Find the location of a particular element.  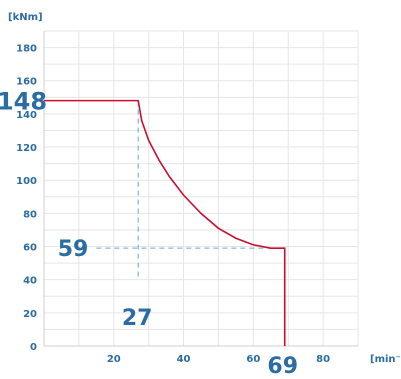

y-tick-label: 120 is located at coordinates (26, 148).